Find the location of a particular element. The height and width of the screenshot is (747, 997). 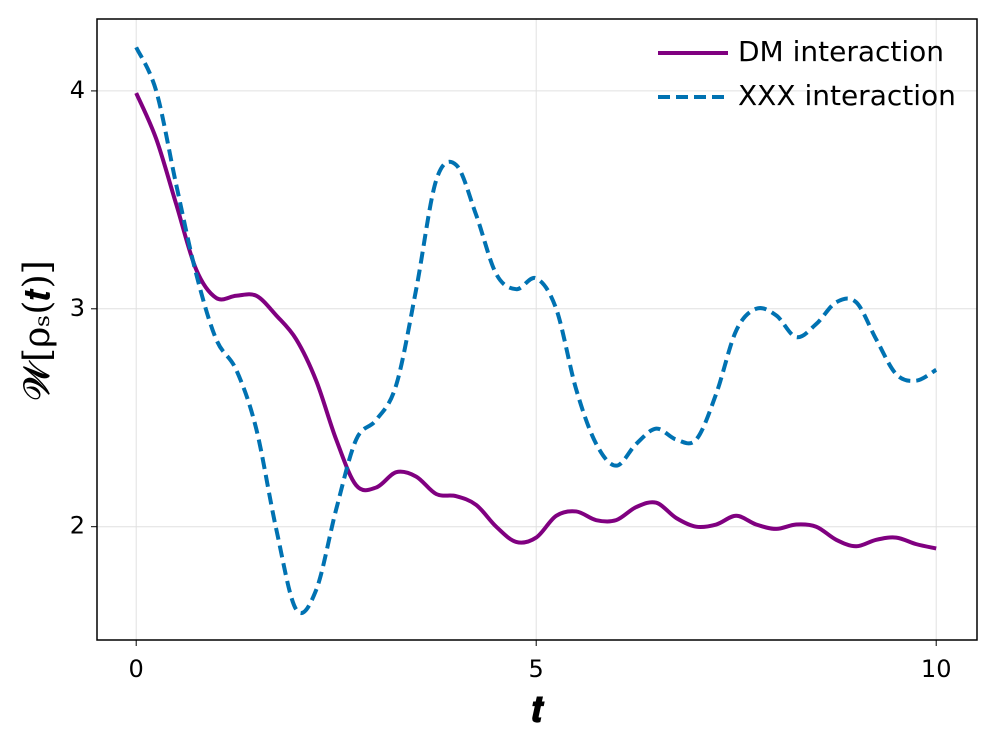

y-tick-label: 3 is located at coordinates (77, 308).